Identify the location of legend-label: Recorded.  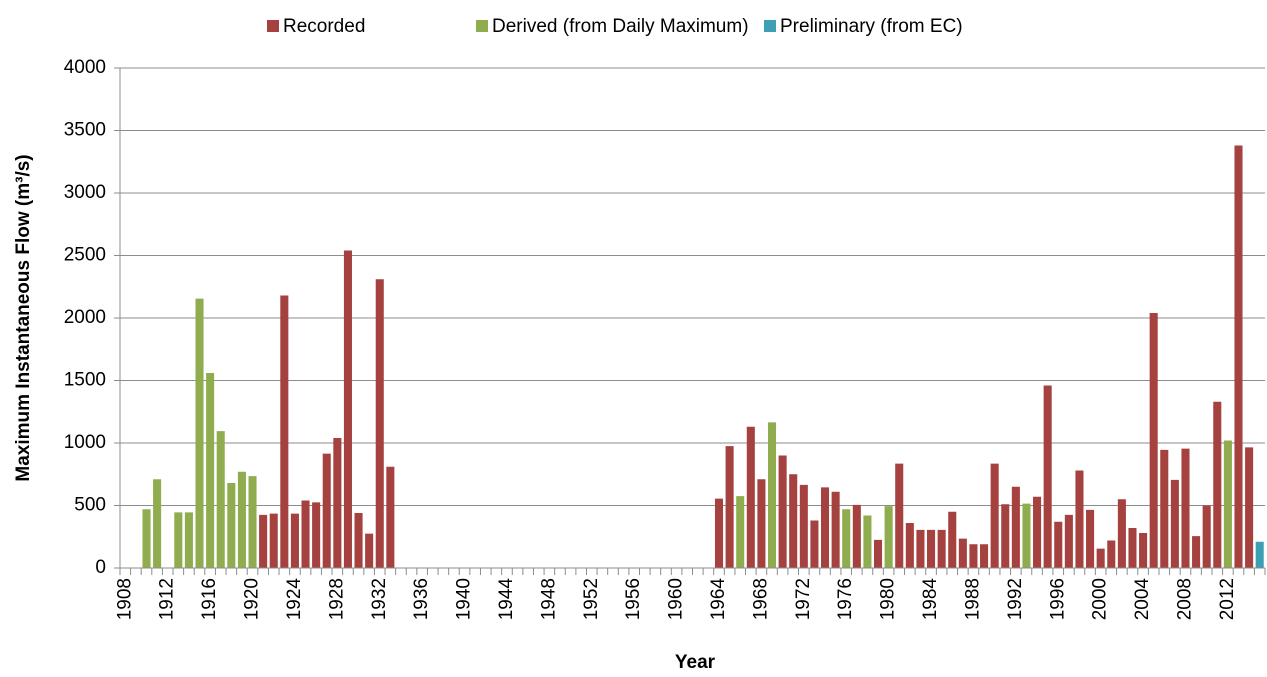
(324, 26).